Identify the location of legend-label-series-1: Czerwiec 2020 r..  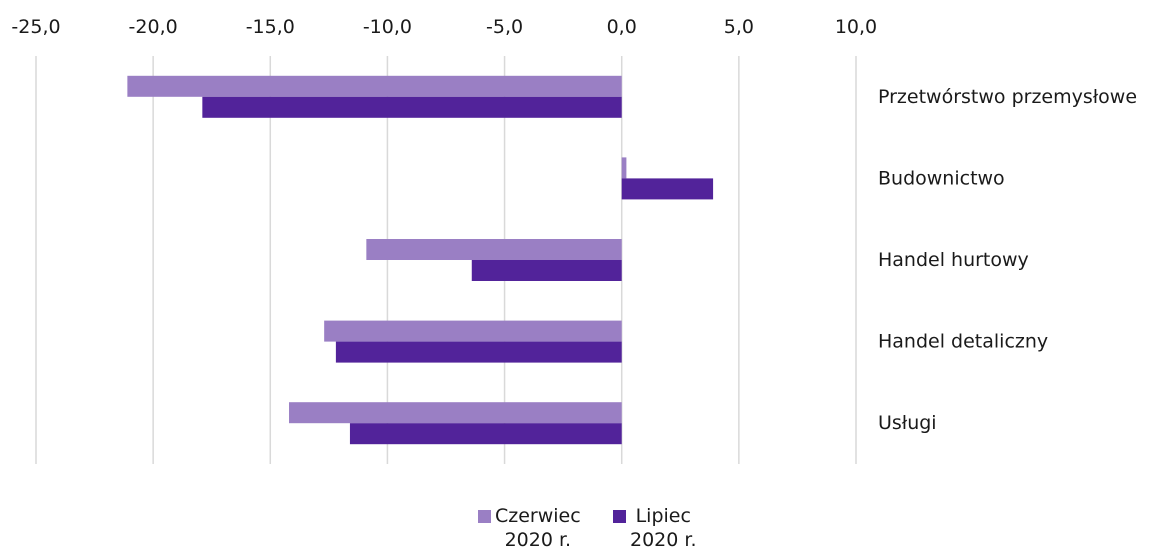
(538, 528).